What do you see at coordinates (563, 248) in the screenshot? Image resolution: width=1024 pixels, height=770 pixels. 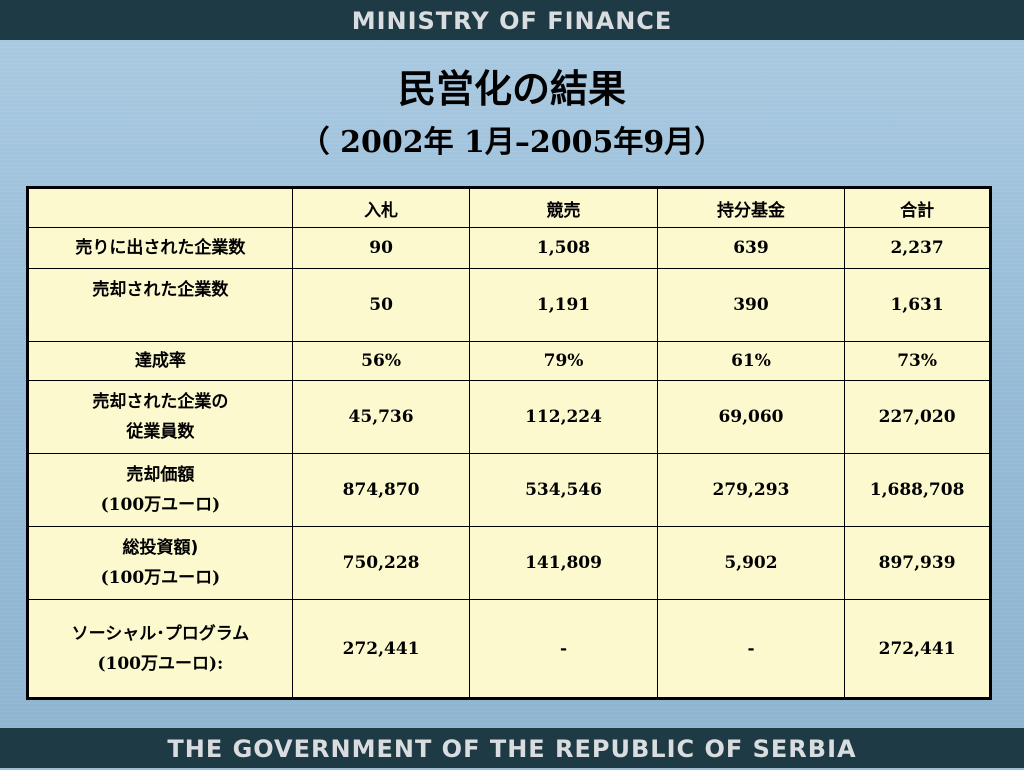 I see `cell-value: 1,508` at bounding box center [563, 248].